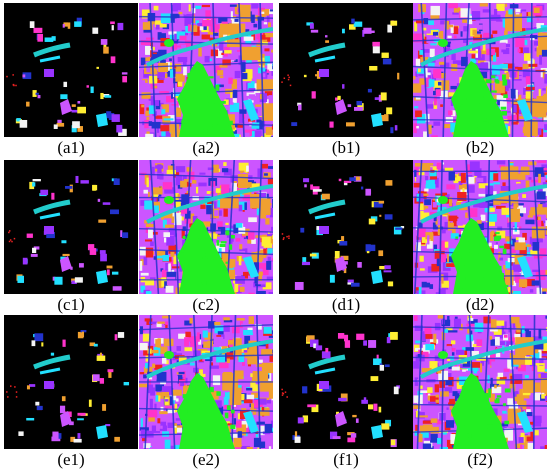  I want to click on panel-a2: (a2), so click(206, 80).